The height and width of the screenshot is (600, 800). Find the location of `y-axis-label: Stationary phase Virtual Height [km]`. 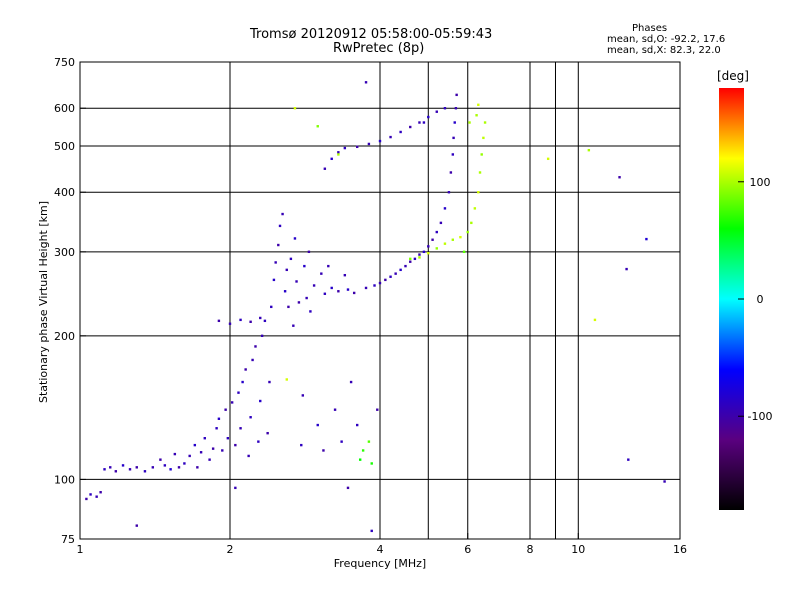

y-axis-label: Stationary phase Virtual Height [km] is located at coordinates (43, 302).